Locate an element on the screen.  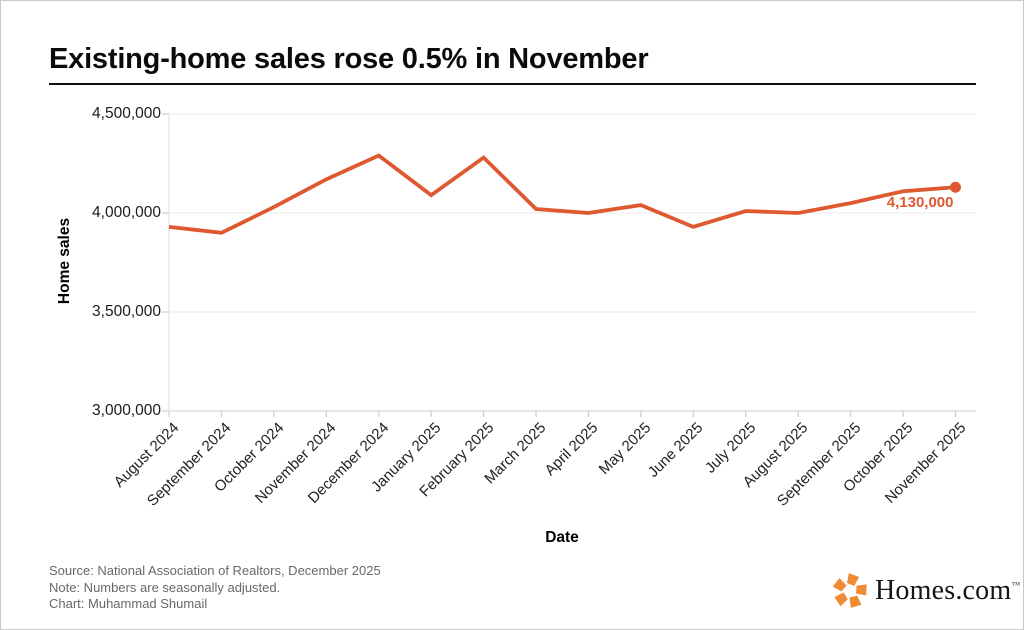
y-tick-label: 3,000,000 is located at coordinates (126, 410).